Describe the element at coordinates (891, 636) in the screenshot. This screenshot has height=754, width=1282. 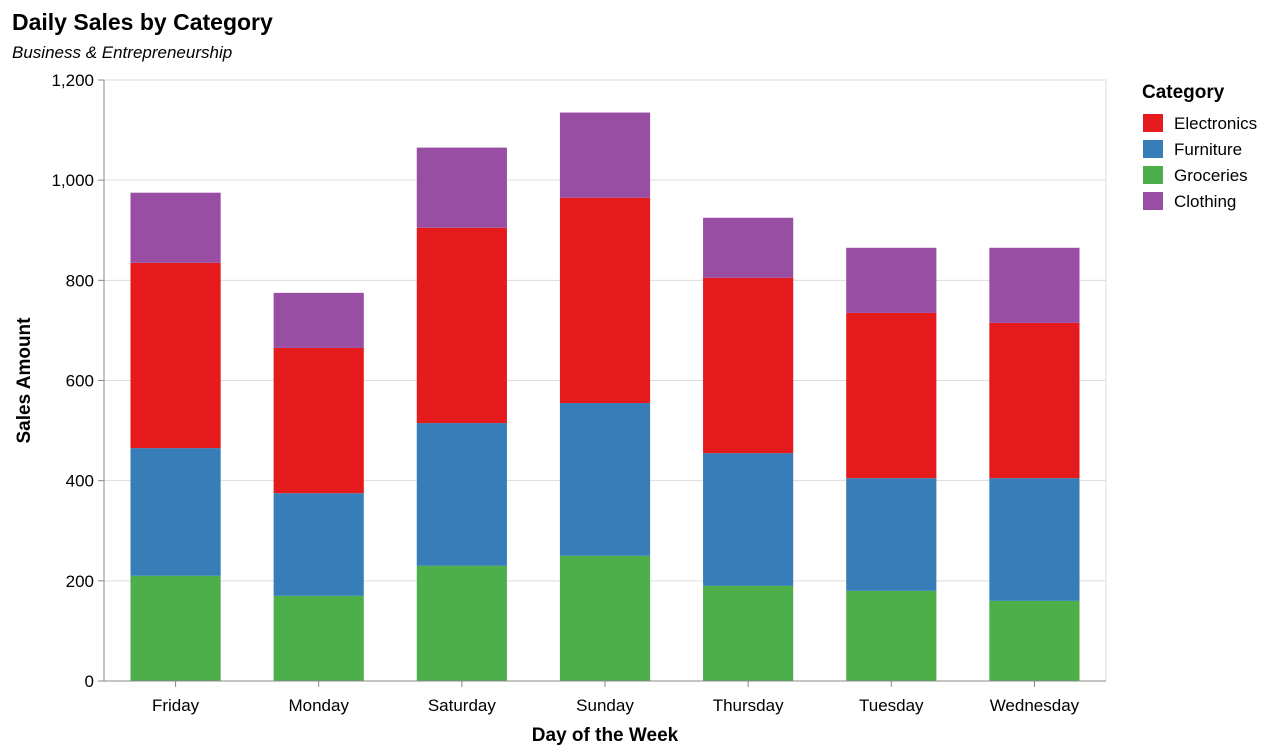
I see `bar-segment-groceries-tuesday` at that location.